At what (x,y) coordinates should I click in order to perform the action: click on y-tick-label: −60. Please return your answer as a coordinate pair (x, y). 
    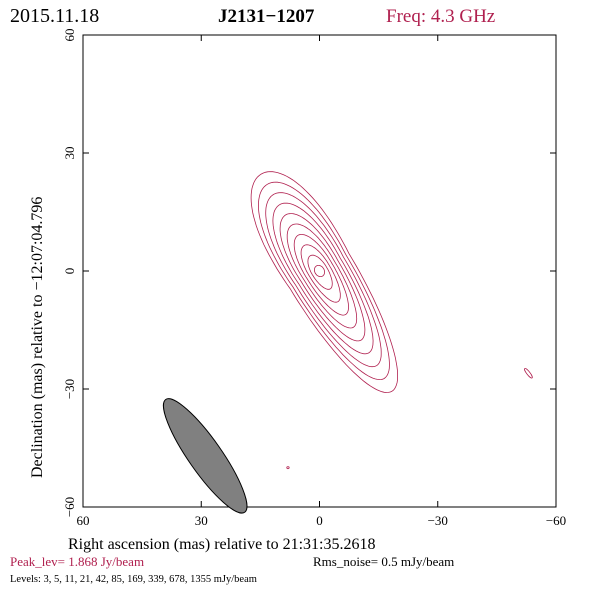
    Looking at the image, I should click on (69, 507).